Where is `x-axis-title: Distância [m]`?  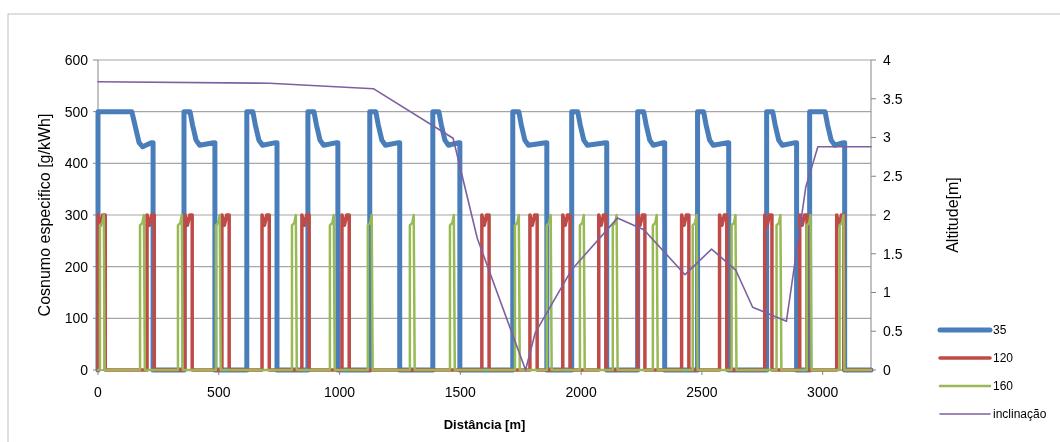 x-axis-title: Distância [m] is located at coordinates (484, 424).